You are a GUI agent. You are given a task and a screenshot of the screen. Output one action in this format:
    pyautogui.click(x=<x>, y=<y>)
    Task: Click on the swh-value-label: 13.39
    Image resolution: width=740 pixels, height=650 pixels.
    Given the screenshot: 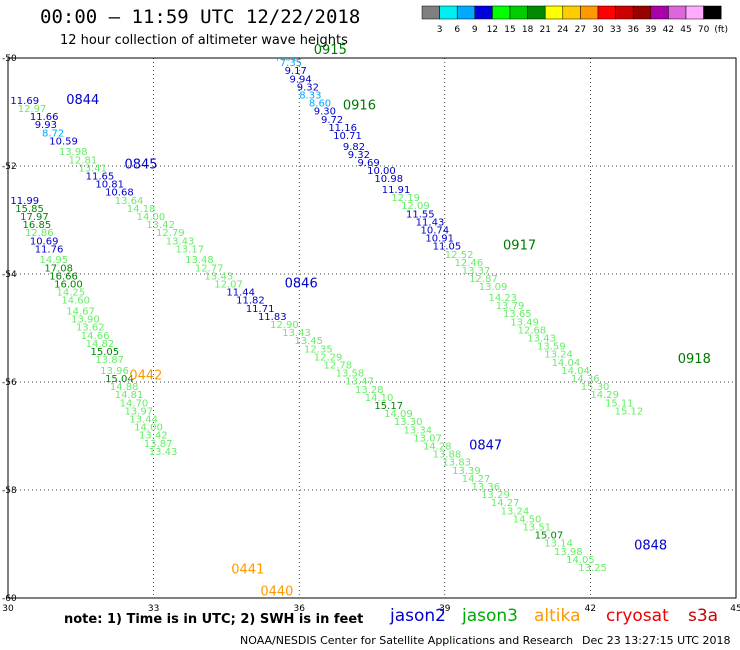 What is the action you would take?
    pyautogui.click(x=466, y=471)
    